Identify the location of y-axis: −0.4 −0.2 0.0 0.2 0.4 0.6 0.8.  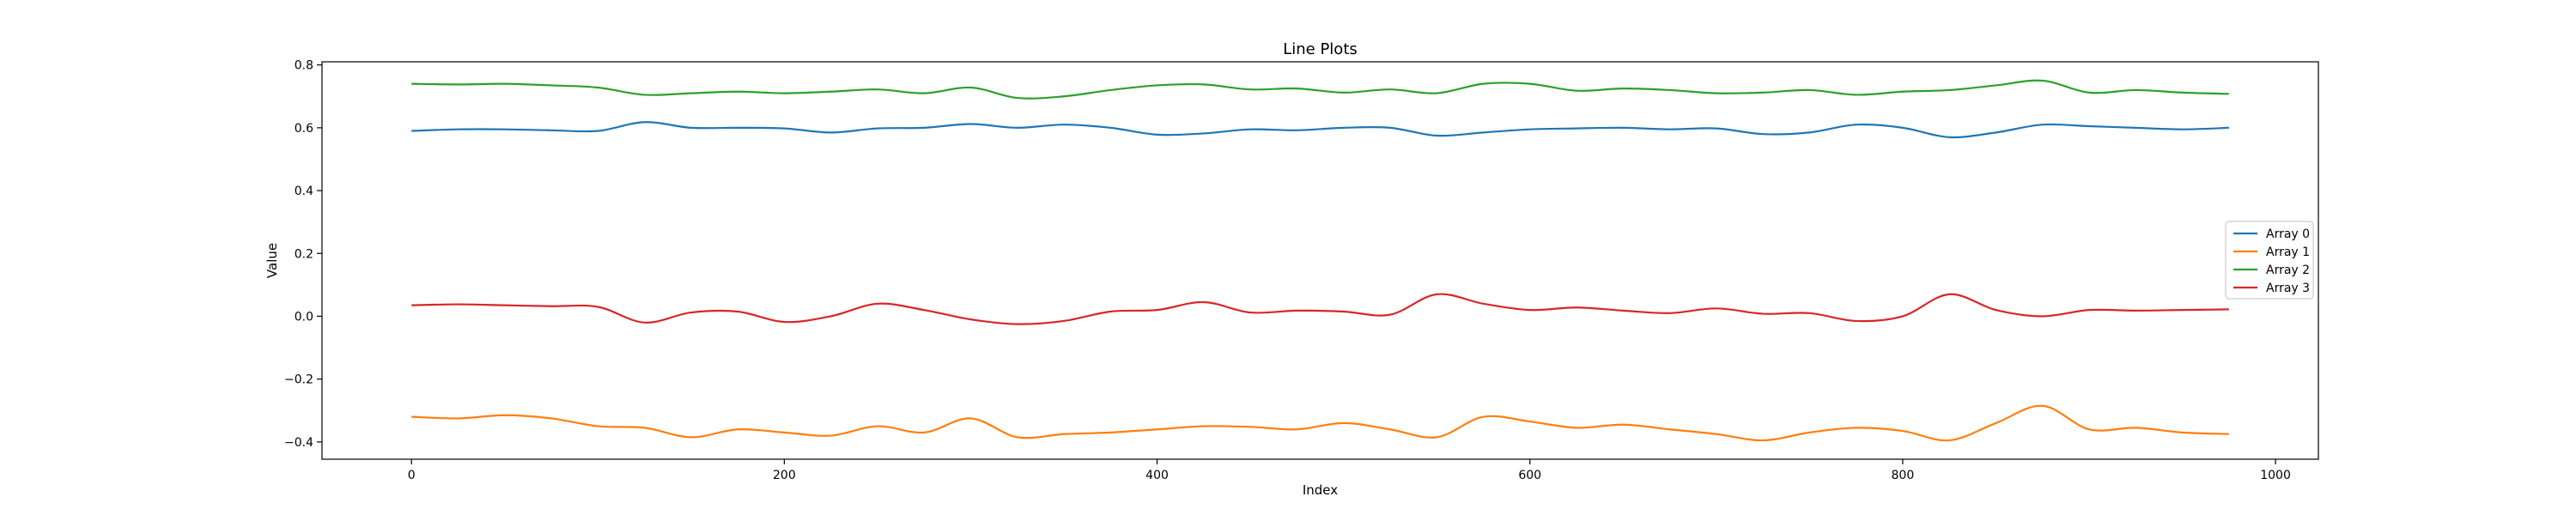
(303, 254).